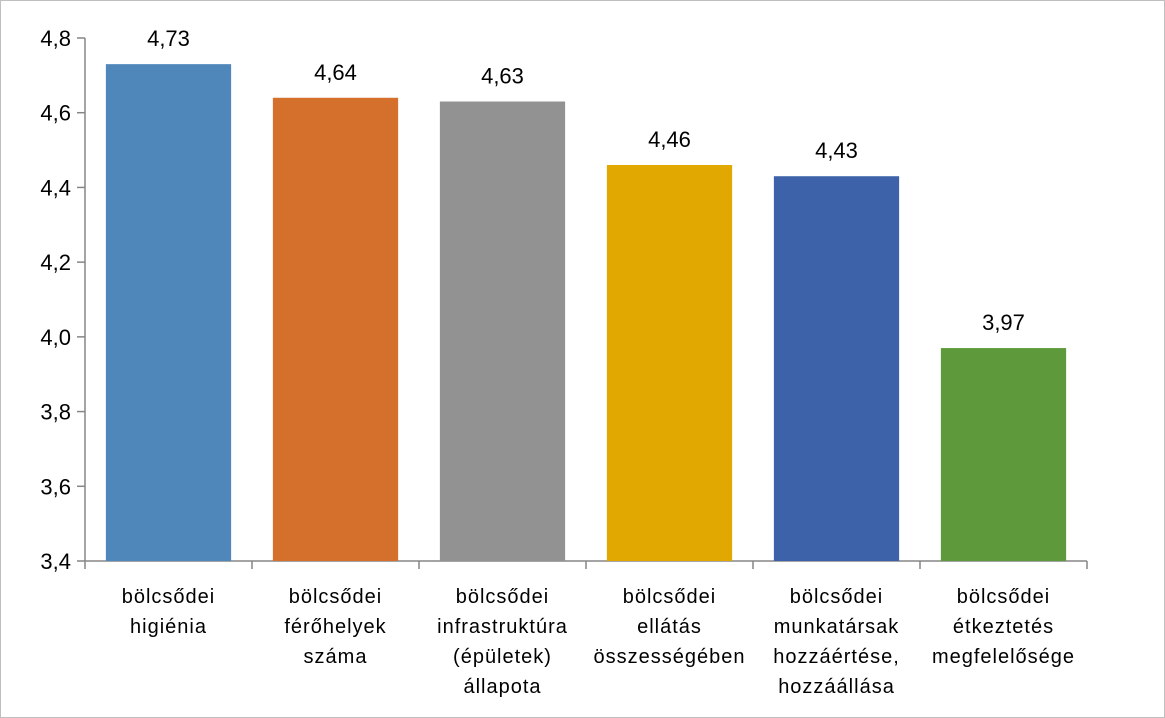 This screenshot has width=1165, height=718. What do you see at coordinates (335, 72) in the screenshot?
I see `data-label: 4,64` at bounding box center [335, 72].